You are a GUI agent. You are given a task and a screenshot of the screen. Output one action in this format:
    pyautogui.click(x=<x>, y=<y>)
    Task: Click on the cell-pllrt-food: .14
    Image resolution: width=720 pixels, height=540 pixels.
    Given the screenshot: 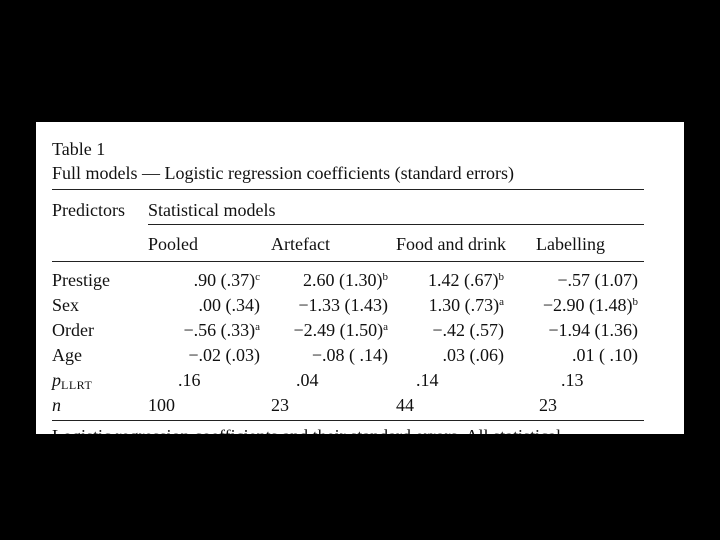 What is the action you would take?
    pyautogui.click(x=427, y=380)
    